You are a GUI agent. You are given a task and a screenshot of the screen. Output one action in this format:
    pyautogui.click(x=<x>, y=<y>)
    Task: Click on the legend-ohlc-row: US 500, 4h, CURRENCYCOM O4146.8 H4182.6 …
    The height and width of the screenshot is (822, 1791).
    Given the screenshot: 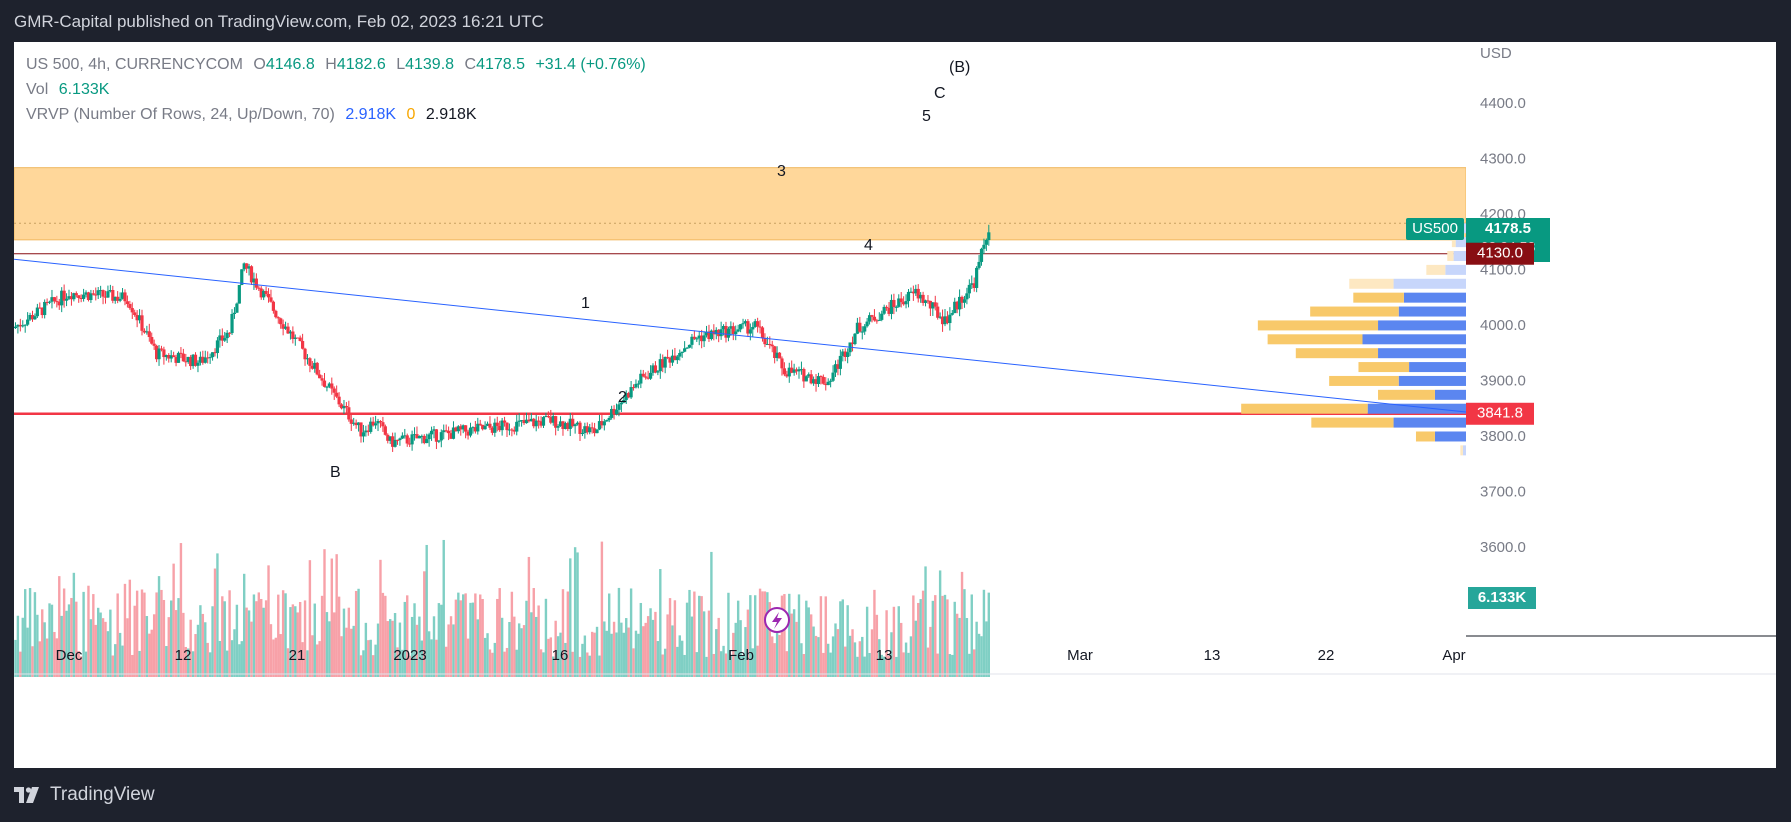 What is the action you would take?
    pyautogui.click(x=336, y=64)
    